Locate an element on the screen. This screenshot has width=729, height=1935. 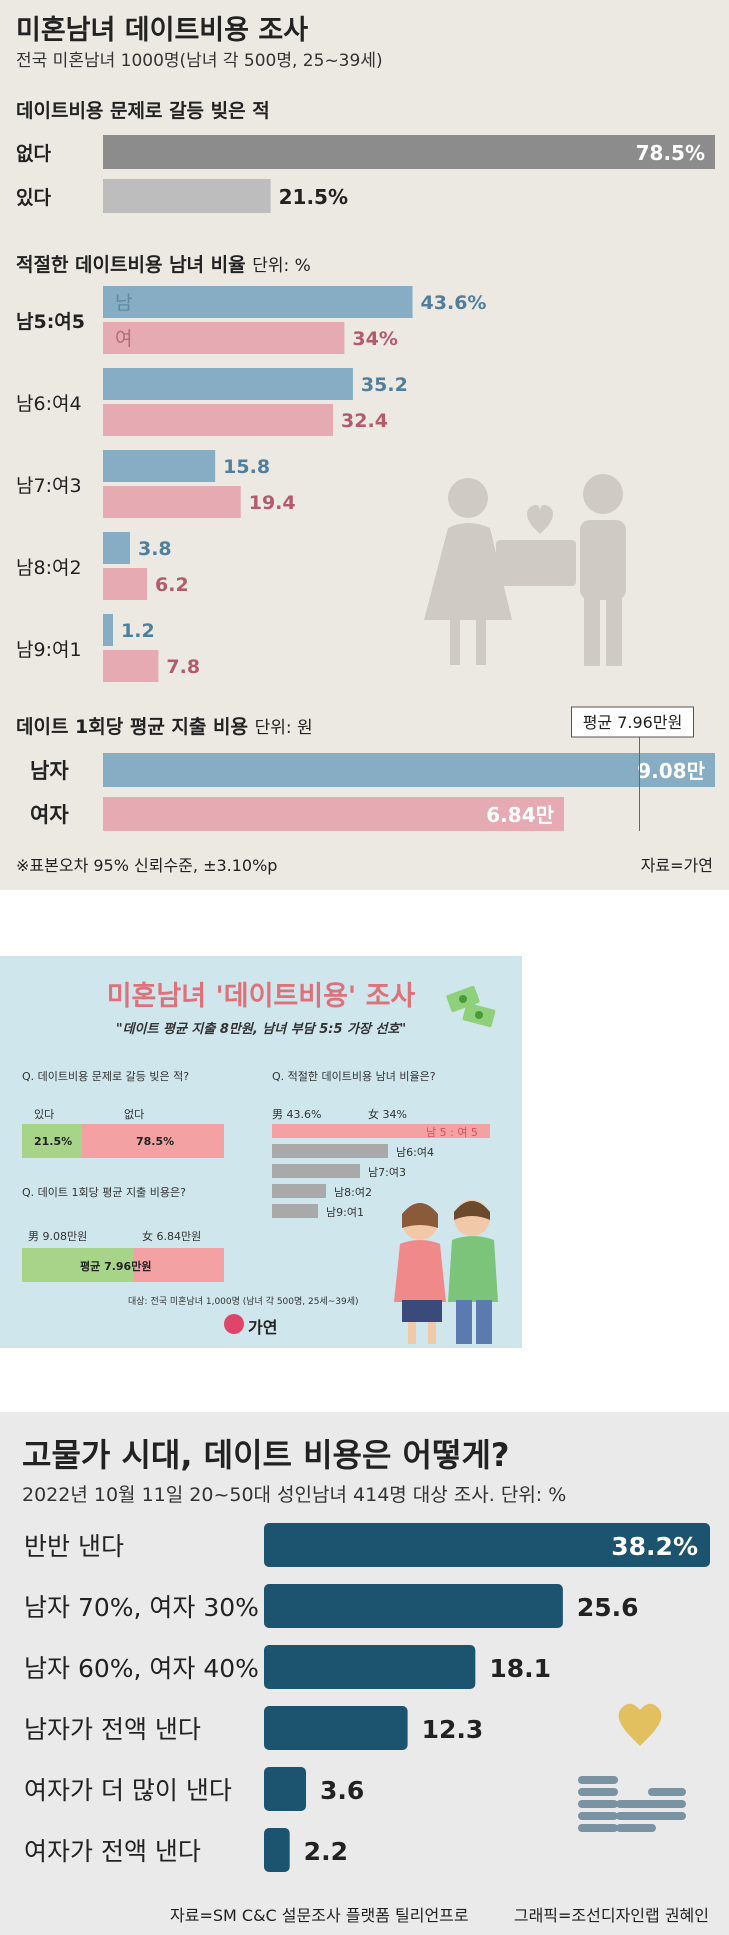
q1-yes-label: 있다 is located at coordinates (44, 1114).